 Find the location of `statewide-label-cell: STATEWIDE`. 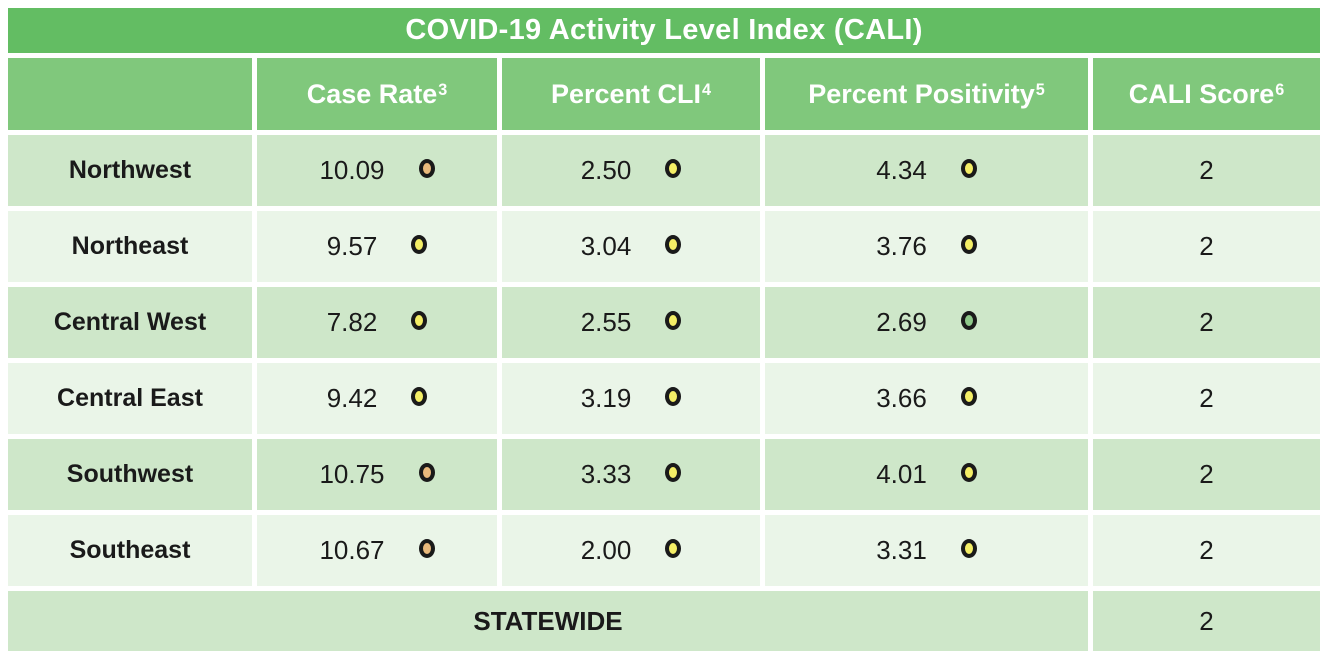

statewide-label-cell: STATEWIDE is located at coordinates (548, 621).